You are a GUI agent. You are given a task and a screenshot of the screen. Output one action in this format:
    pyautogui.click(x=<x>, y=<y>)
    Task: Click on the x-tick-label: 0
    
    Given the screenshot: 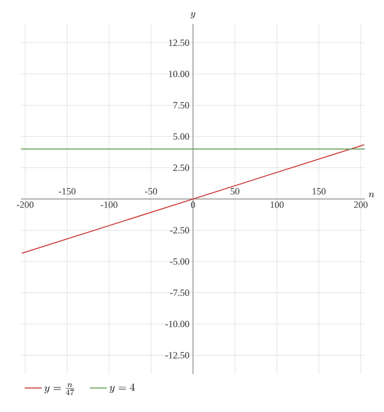 What is the action you would take?
    pyautogui.click(x=193, y=205)
    